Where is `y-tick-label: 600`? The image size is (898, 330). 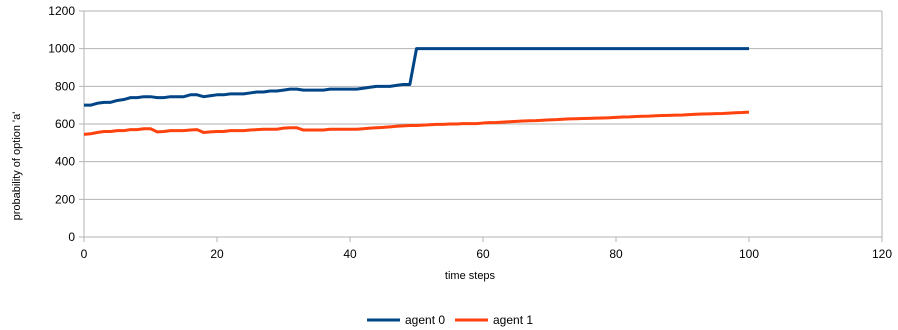
y-tick-label: 600 is located at coordinates (65, 124).